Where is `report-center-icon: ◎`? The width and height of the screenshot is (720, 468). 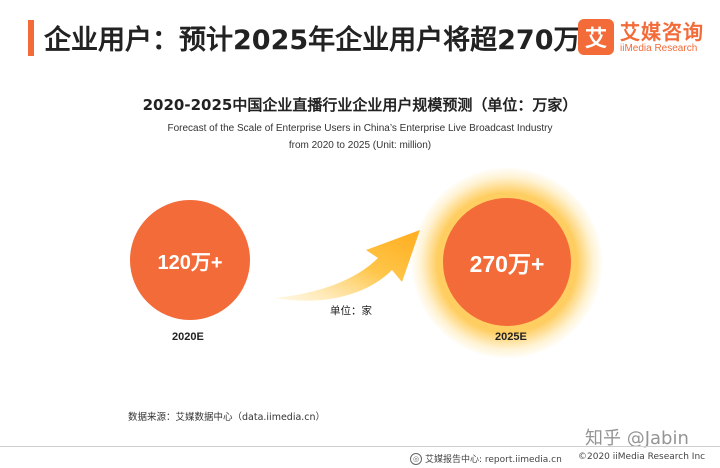
report-center-icon: ◎ is located at coordinates (416, 458).